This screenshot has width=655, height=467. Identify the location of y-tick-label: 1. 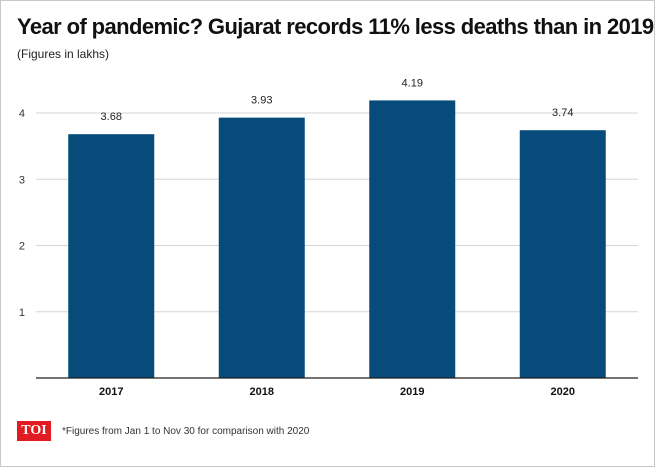
(22, 313).